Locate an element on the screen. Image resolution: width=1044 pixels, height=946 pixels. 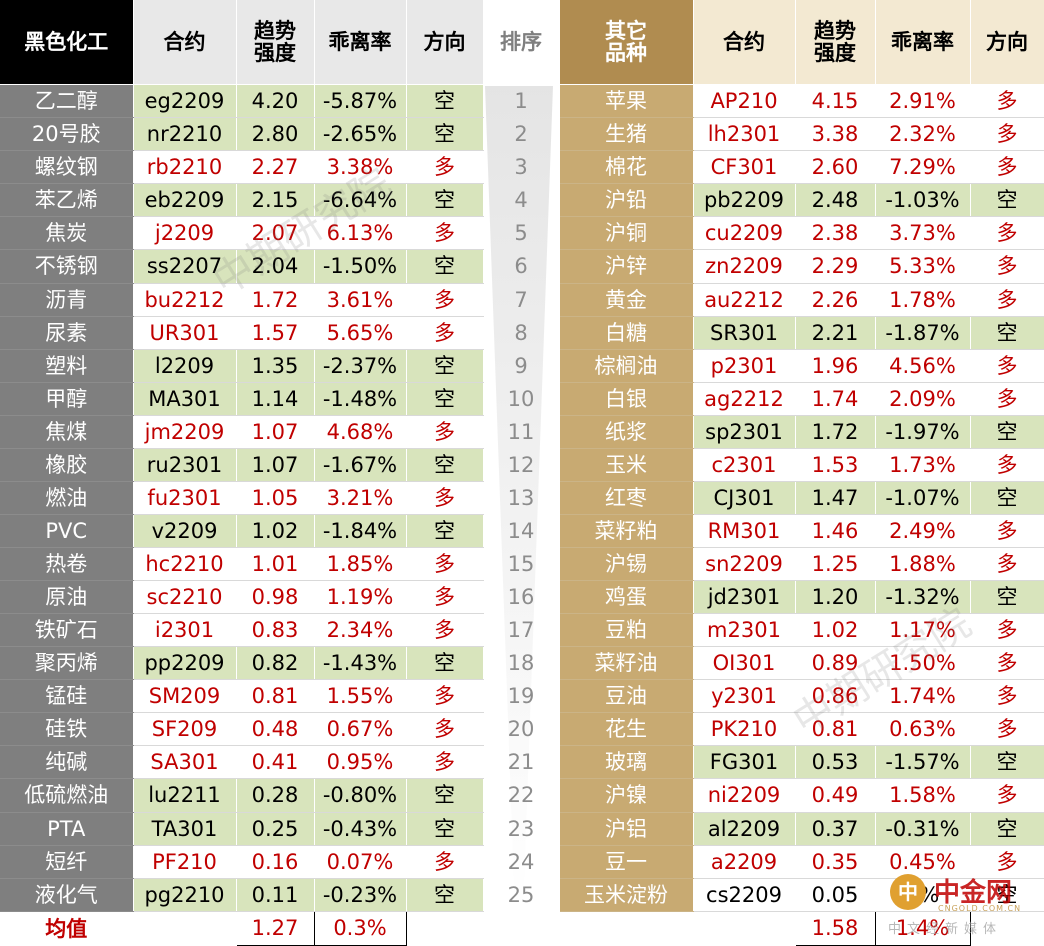
left-trend-strength: 2.04 is located at coordinates (275, 266).